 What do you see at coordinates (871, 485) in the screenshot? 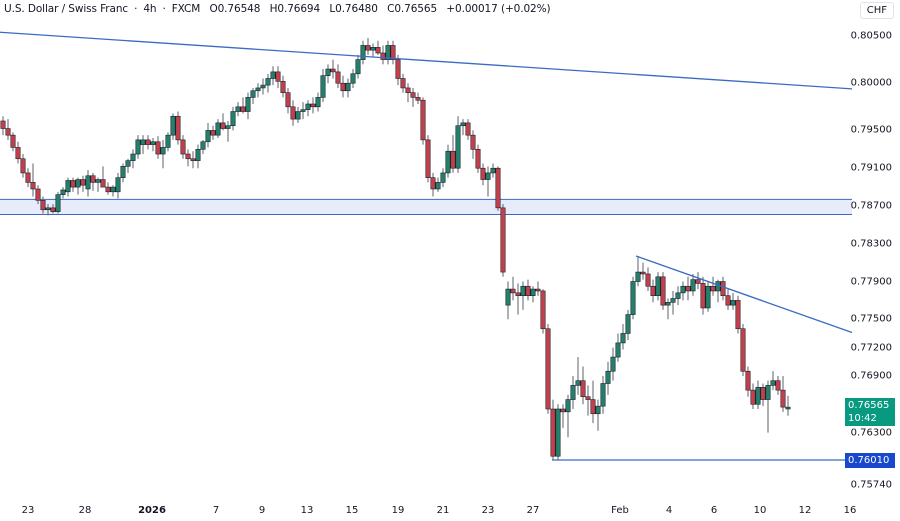
I see `price-tick: 0.75740` at bounding box center [871, 485].